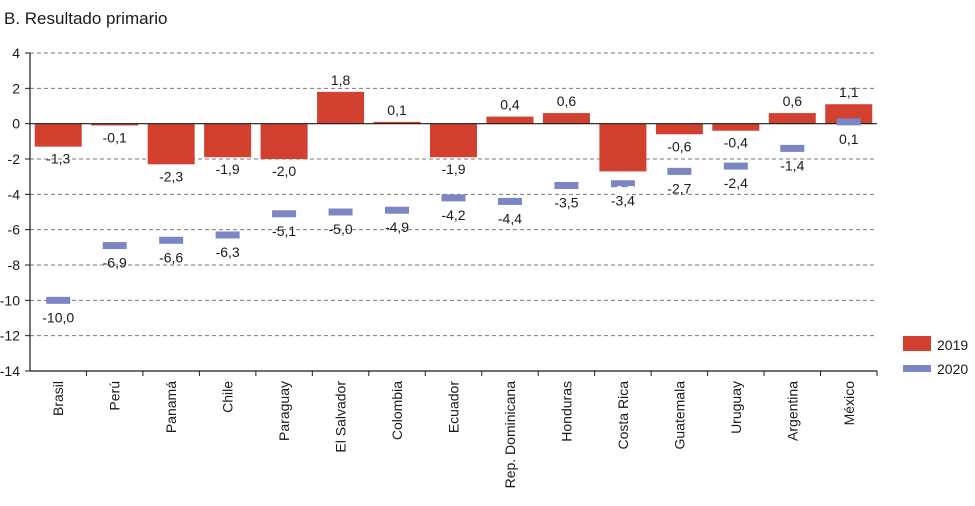  I want to click on y-tick-label: -4, so click(14, 194).